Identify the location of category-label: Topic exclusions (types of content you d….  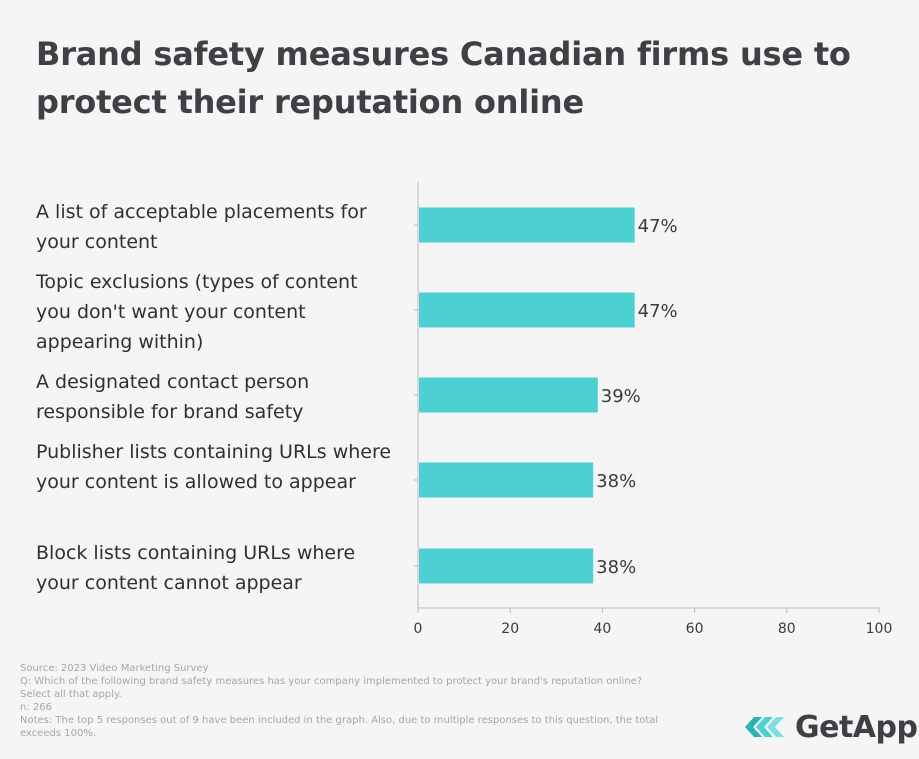
(197, 312).